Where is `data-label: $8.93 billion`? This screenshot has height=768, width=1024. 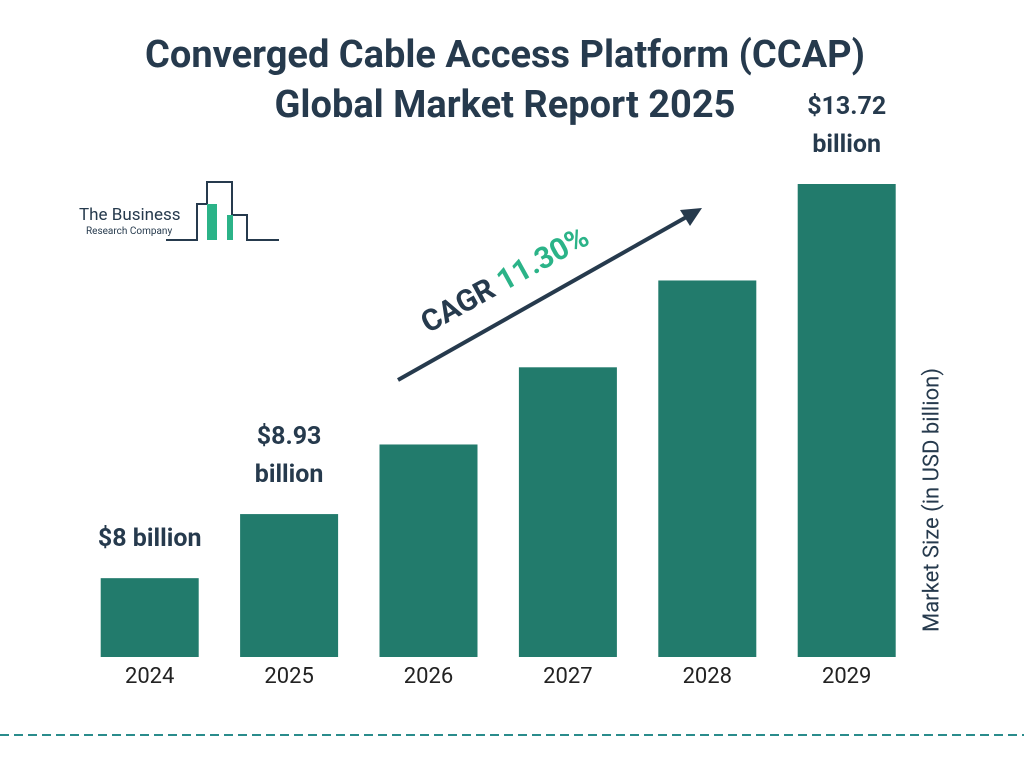 data-label: $8.93 billion is located at coordinates (289, 456).